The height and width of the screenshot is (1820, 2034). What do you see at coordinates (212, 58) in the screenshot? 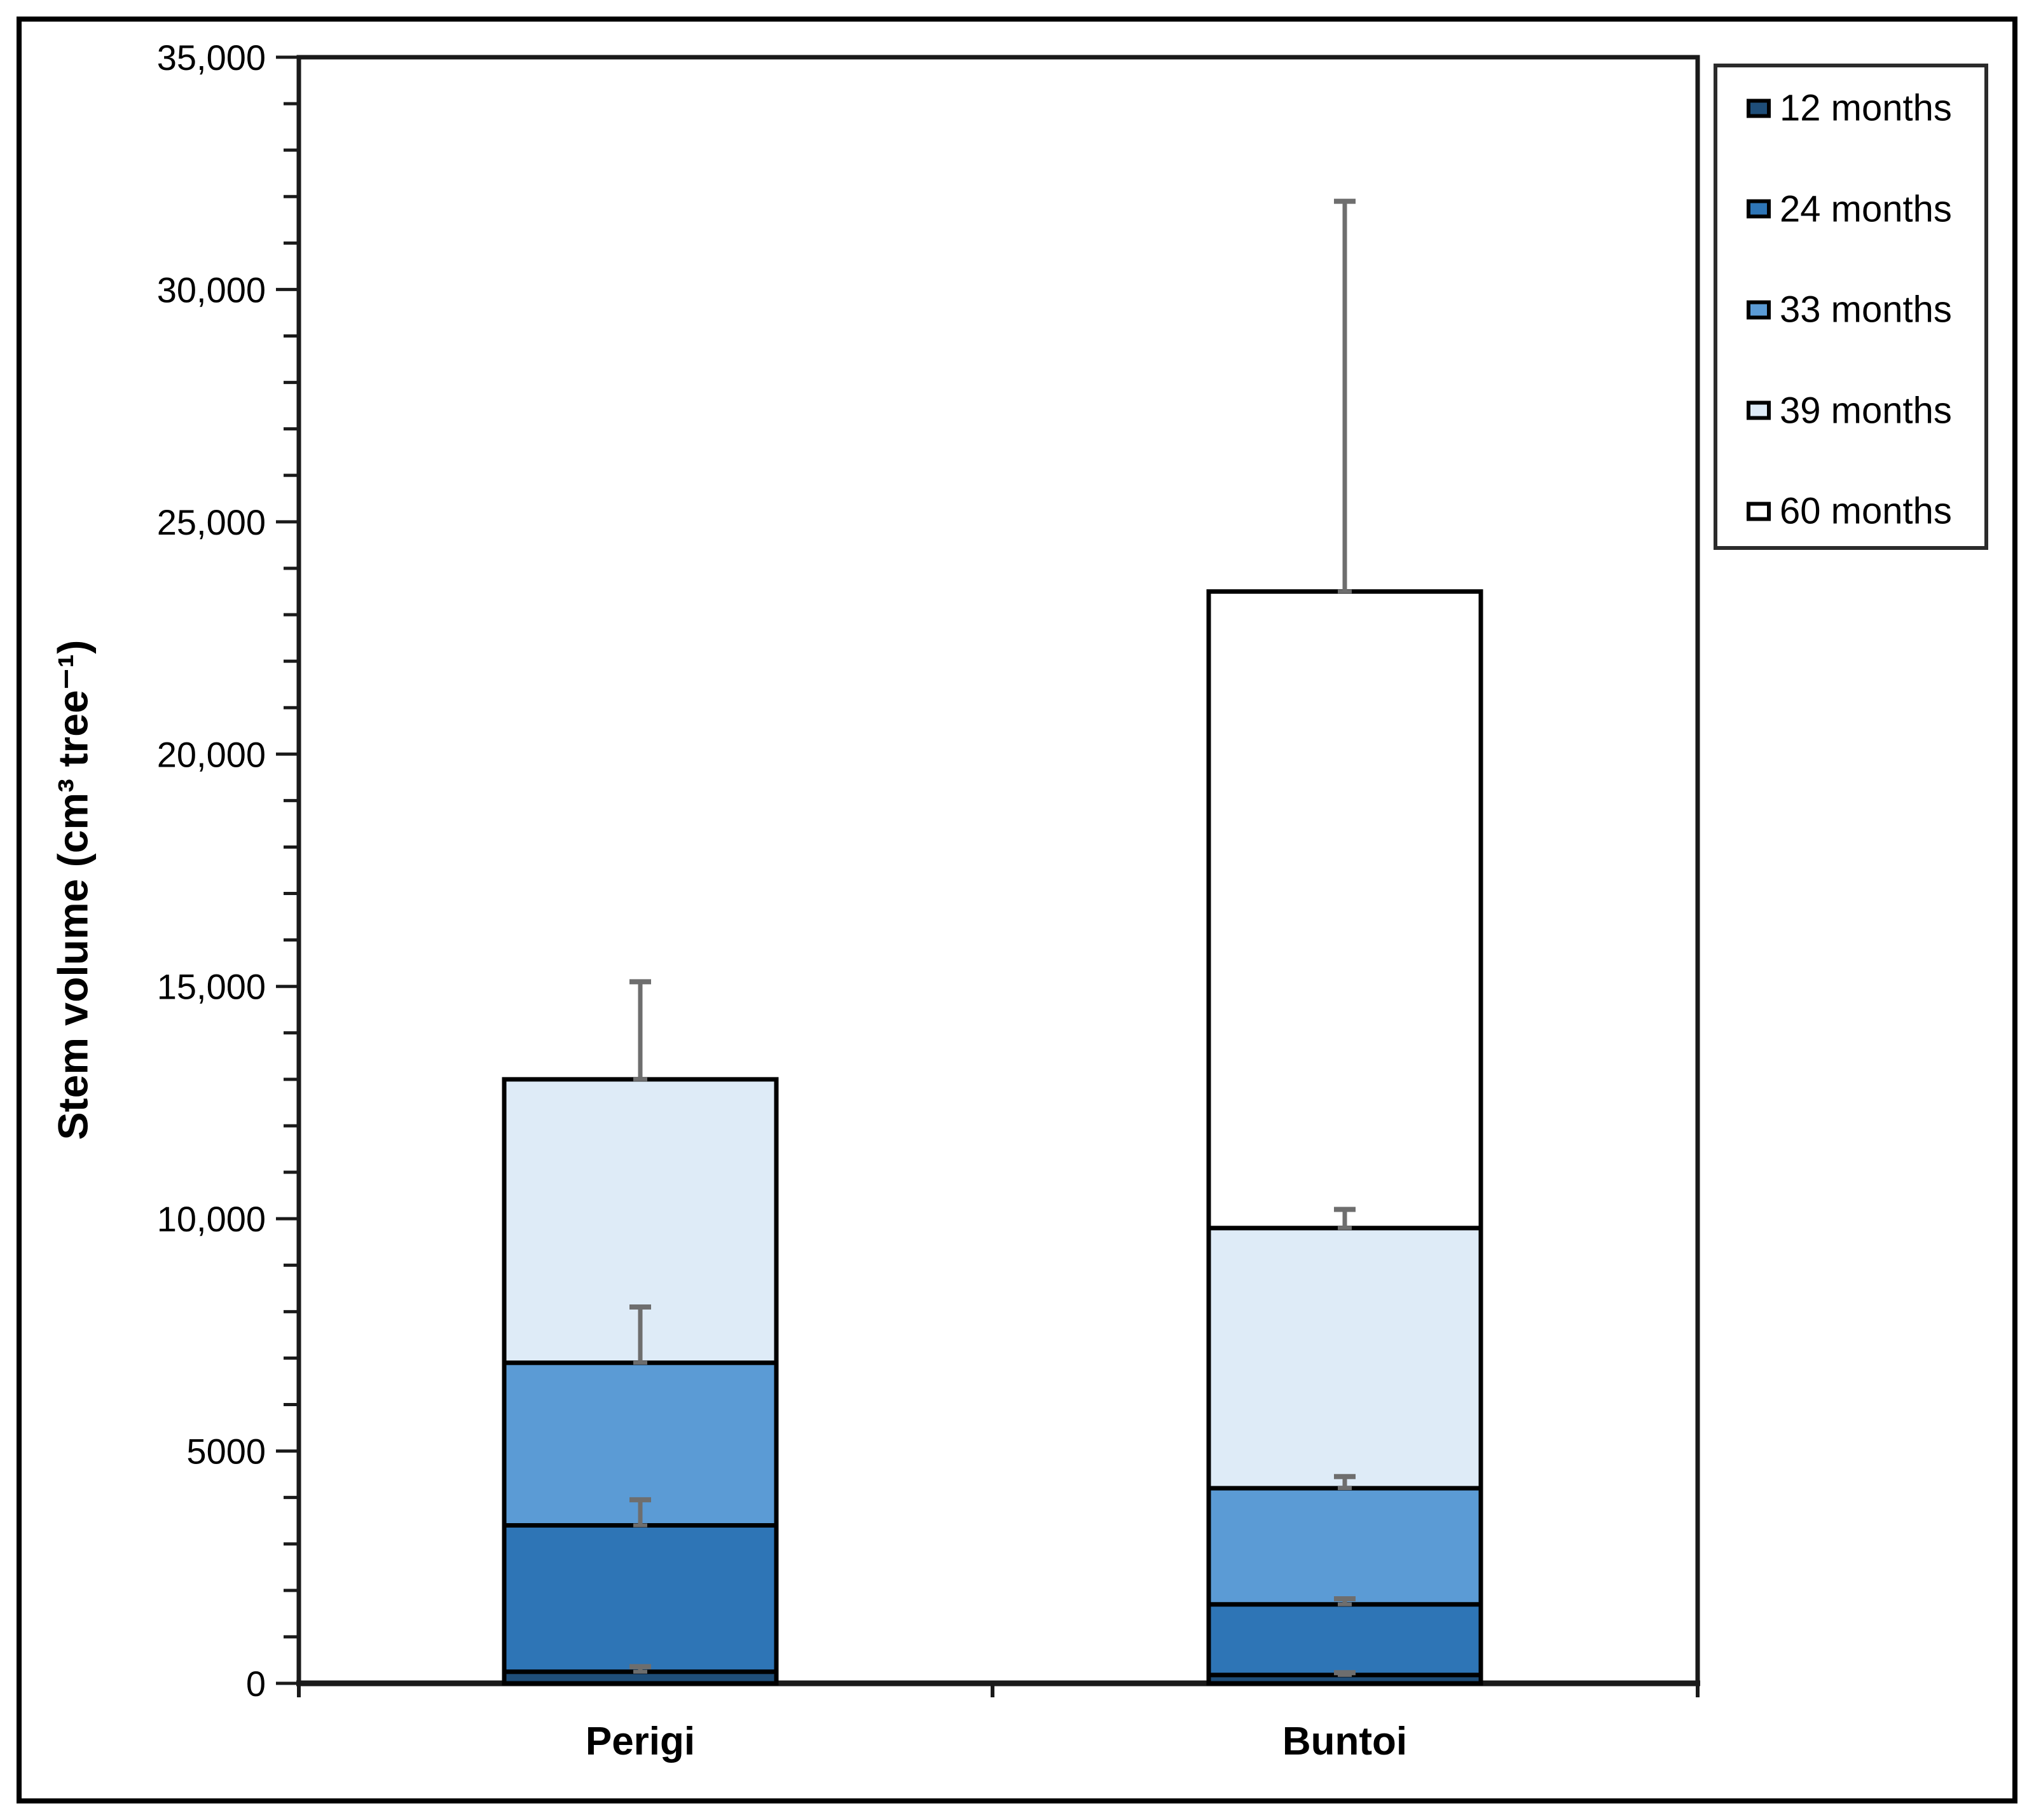
I see `y-tick-label: 35,000` at bounding box center [212, 58].